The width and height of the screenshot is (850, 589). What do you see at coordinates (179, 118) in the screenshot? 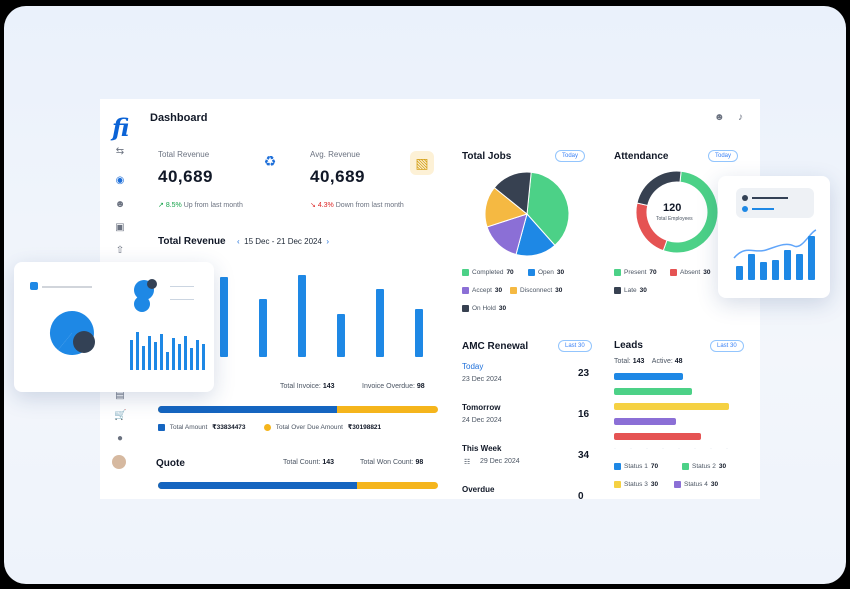
I see `page-title: Dashboard` at bounding box center [179, 118].